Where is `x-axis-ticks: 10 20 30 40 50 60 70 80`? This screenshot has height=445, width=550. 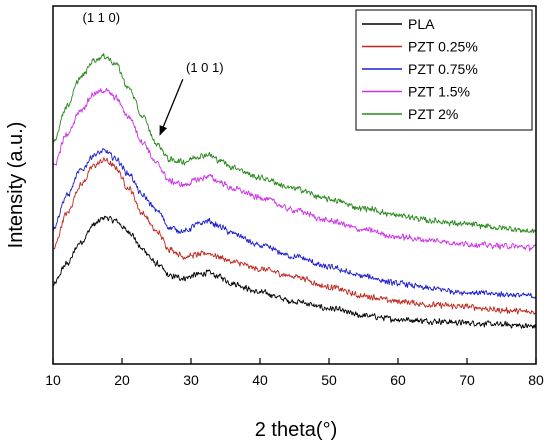 x-axis-ticks: 10 20 30 40 50 60 70 80 is located at coordinates (294, 373).